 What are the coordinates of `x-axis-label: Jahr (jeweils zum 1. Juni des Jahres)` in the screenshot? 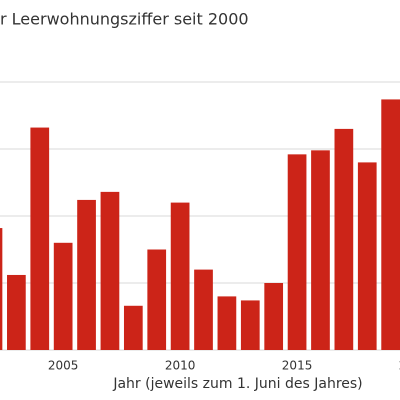 It's located at (237, 384).